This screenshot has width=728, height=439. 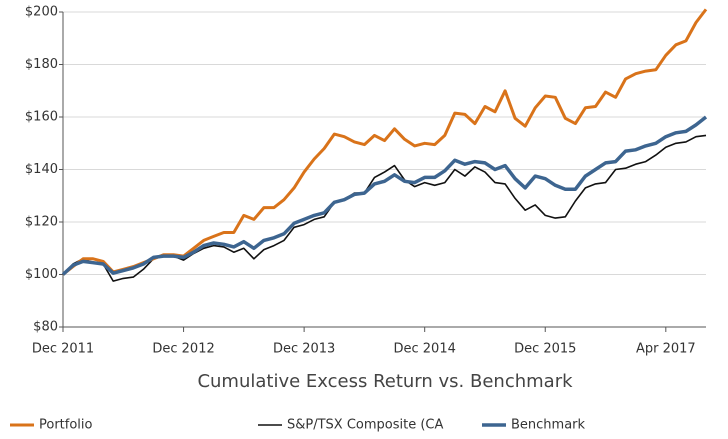 What do you see at coordinates (365, 425) in the screenshot?
I see `legend-label: S&P/TSX Composite (CA` at bounding box center [365, 425].